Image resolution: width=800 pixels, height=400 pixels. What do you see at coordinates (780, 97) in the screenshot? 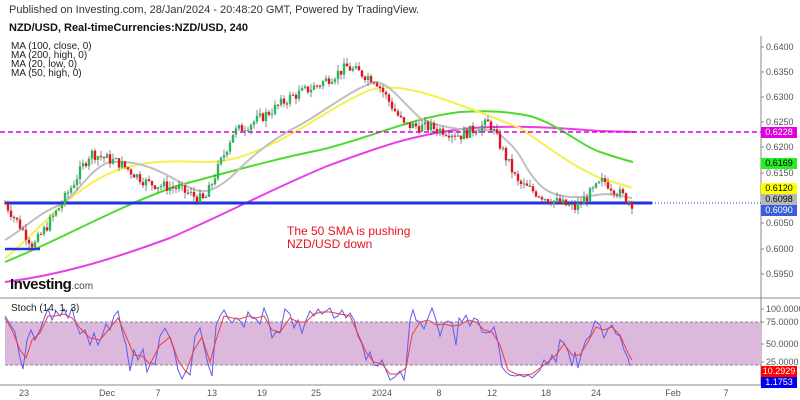
I see `y-tick: 0.6300` at bounding box center [780, 97].